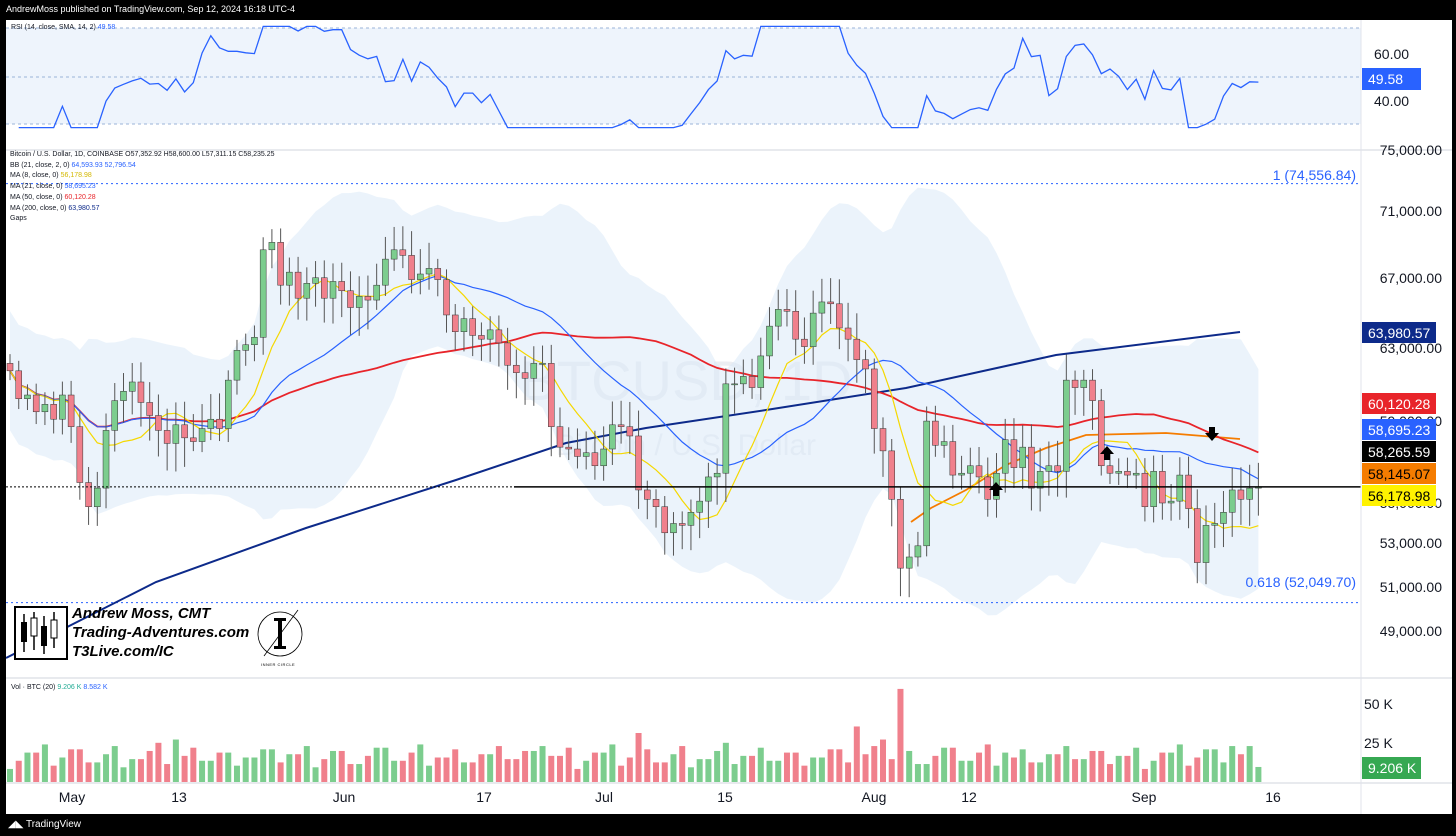 Image resolution: width=1456 pixels, height=836 pixels. Describe the element at coordinates (728, 825) in the screenshot. I see `bottom-brand-bar: ◢◣ TradingView` at that location.